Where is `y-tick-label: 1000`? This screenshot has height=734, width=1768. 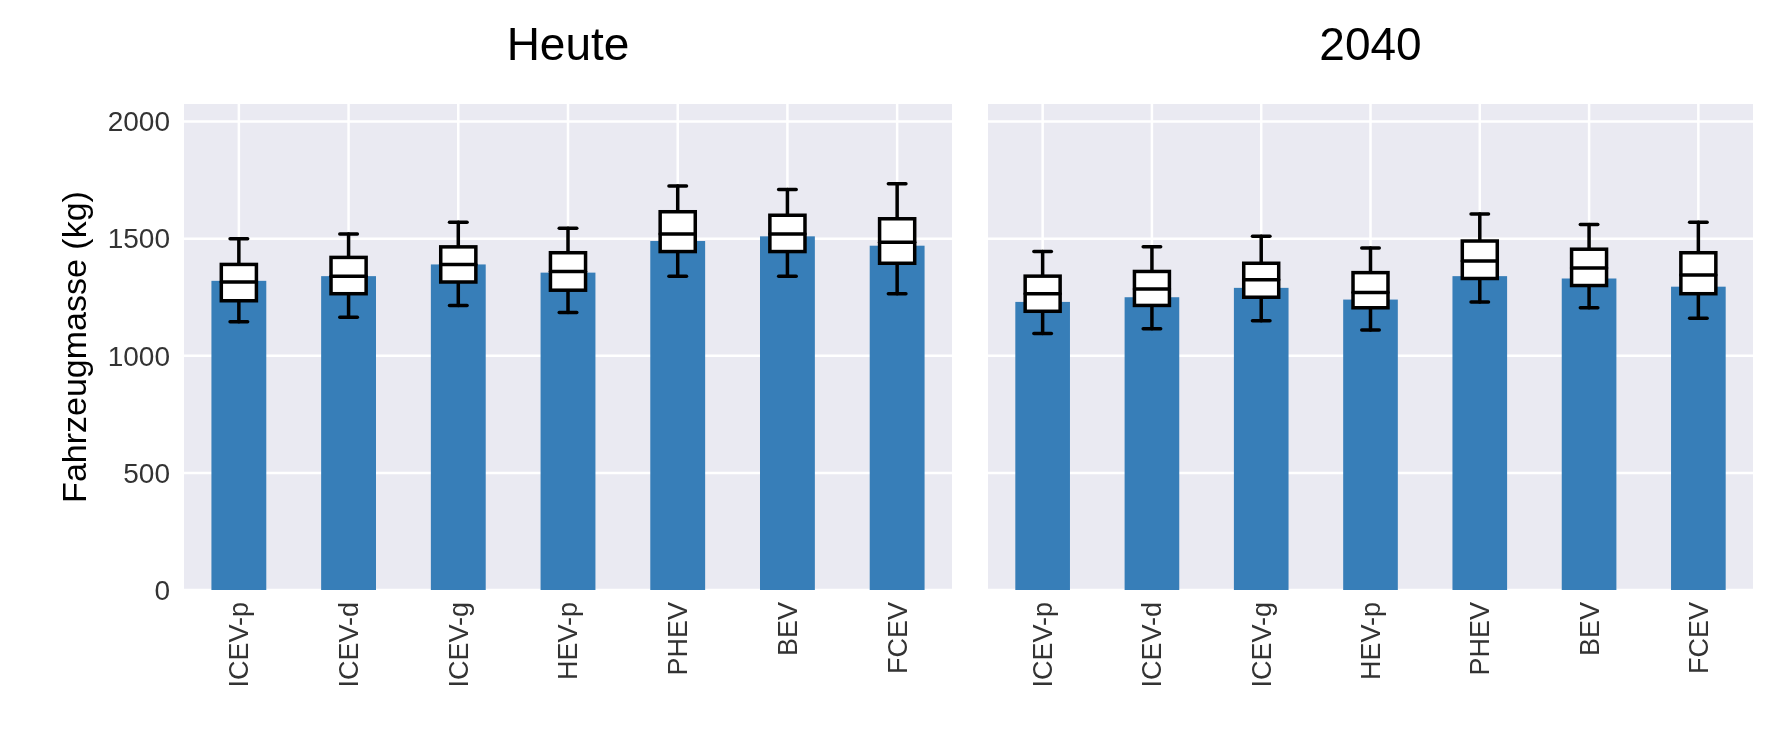 y-tick-label: 1000 is located at coordinates (138, 356).